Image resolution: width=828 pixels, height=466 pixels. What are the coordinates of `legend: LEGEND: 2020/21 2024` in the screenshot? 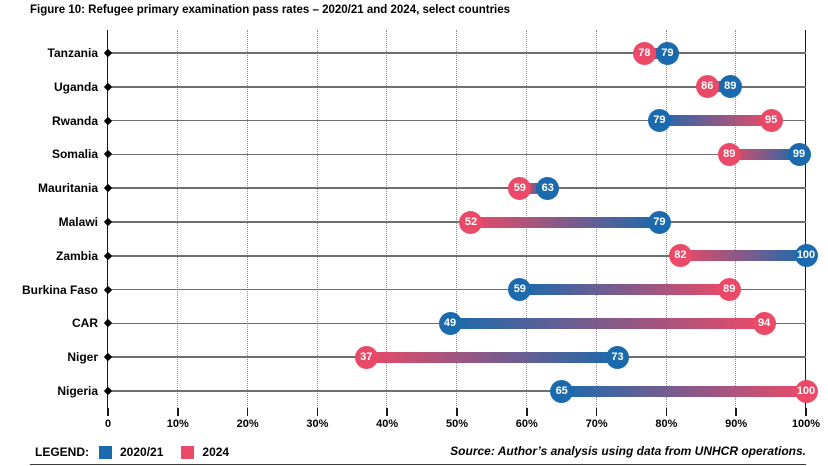 It's located at (137, 452).